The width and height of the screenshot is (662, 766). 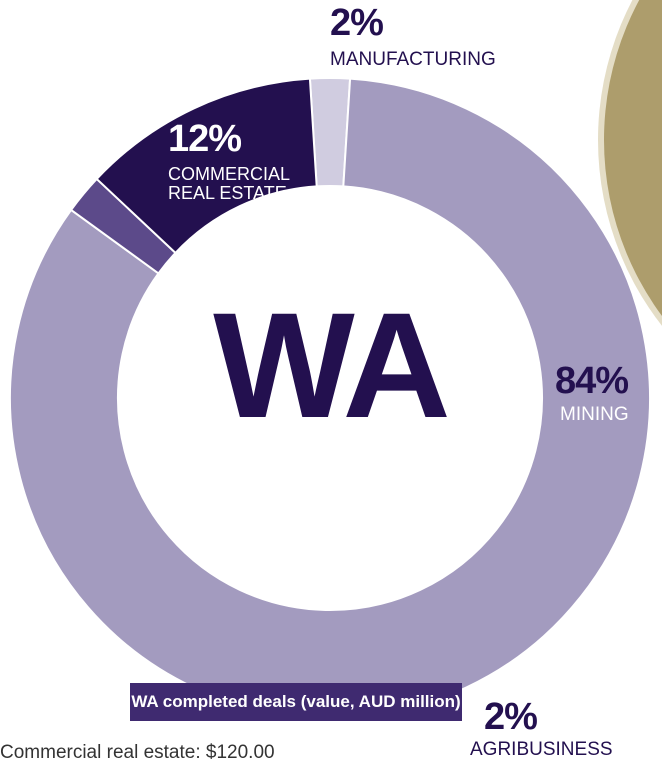 I want to click on caption: WA completed deals (value, AUD million), so click(x=296, y=702).